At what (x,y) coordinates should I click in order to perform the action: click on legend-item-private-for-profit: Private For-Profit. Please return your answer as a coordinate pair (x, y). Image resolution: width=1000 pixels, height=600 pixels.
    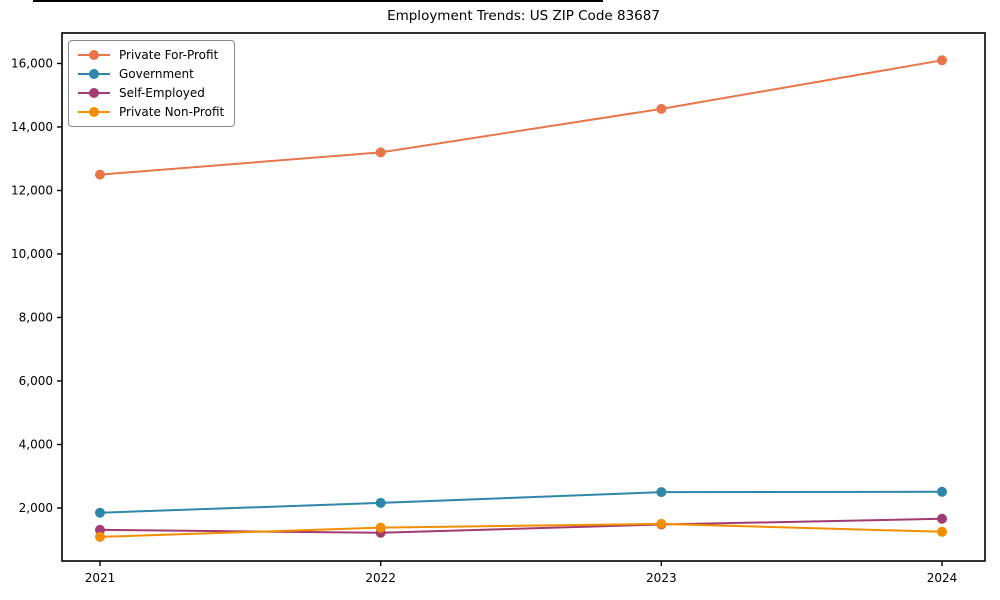
    Looking at the image, I should click on (151, 55).